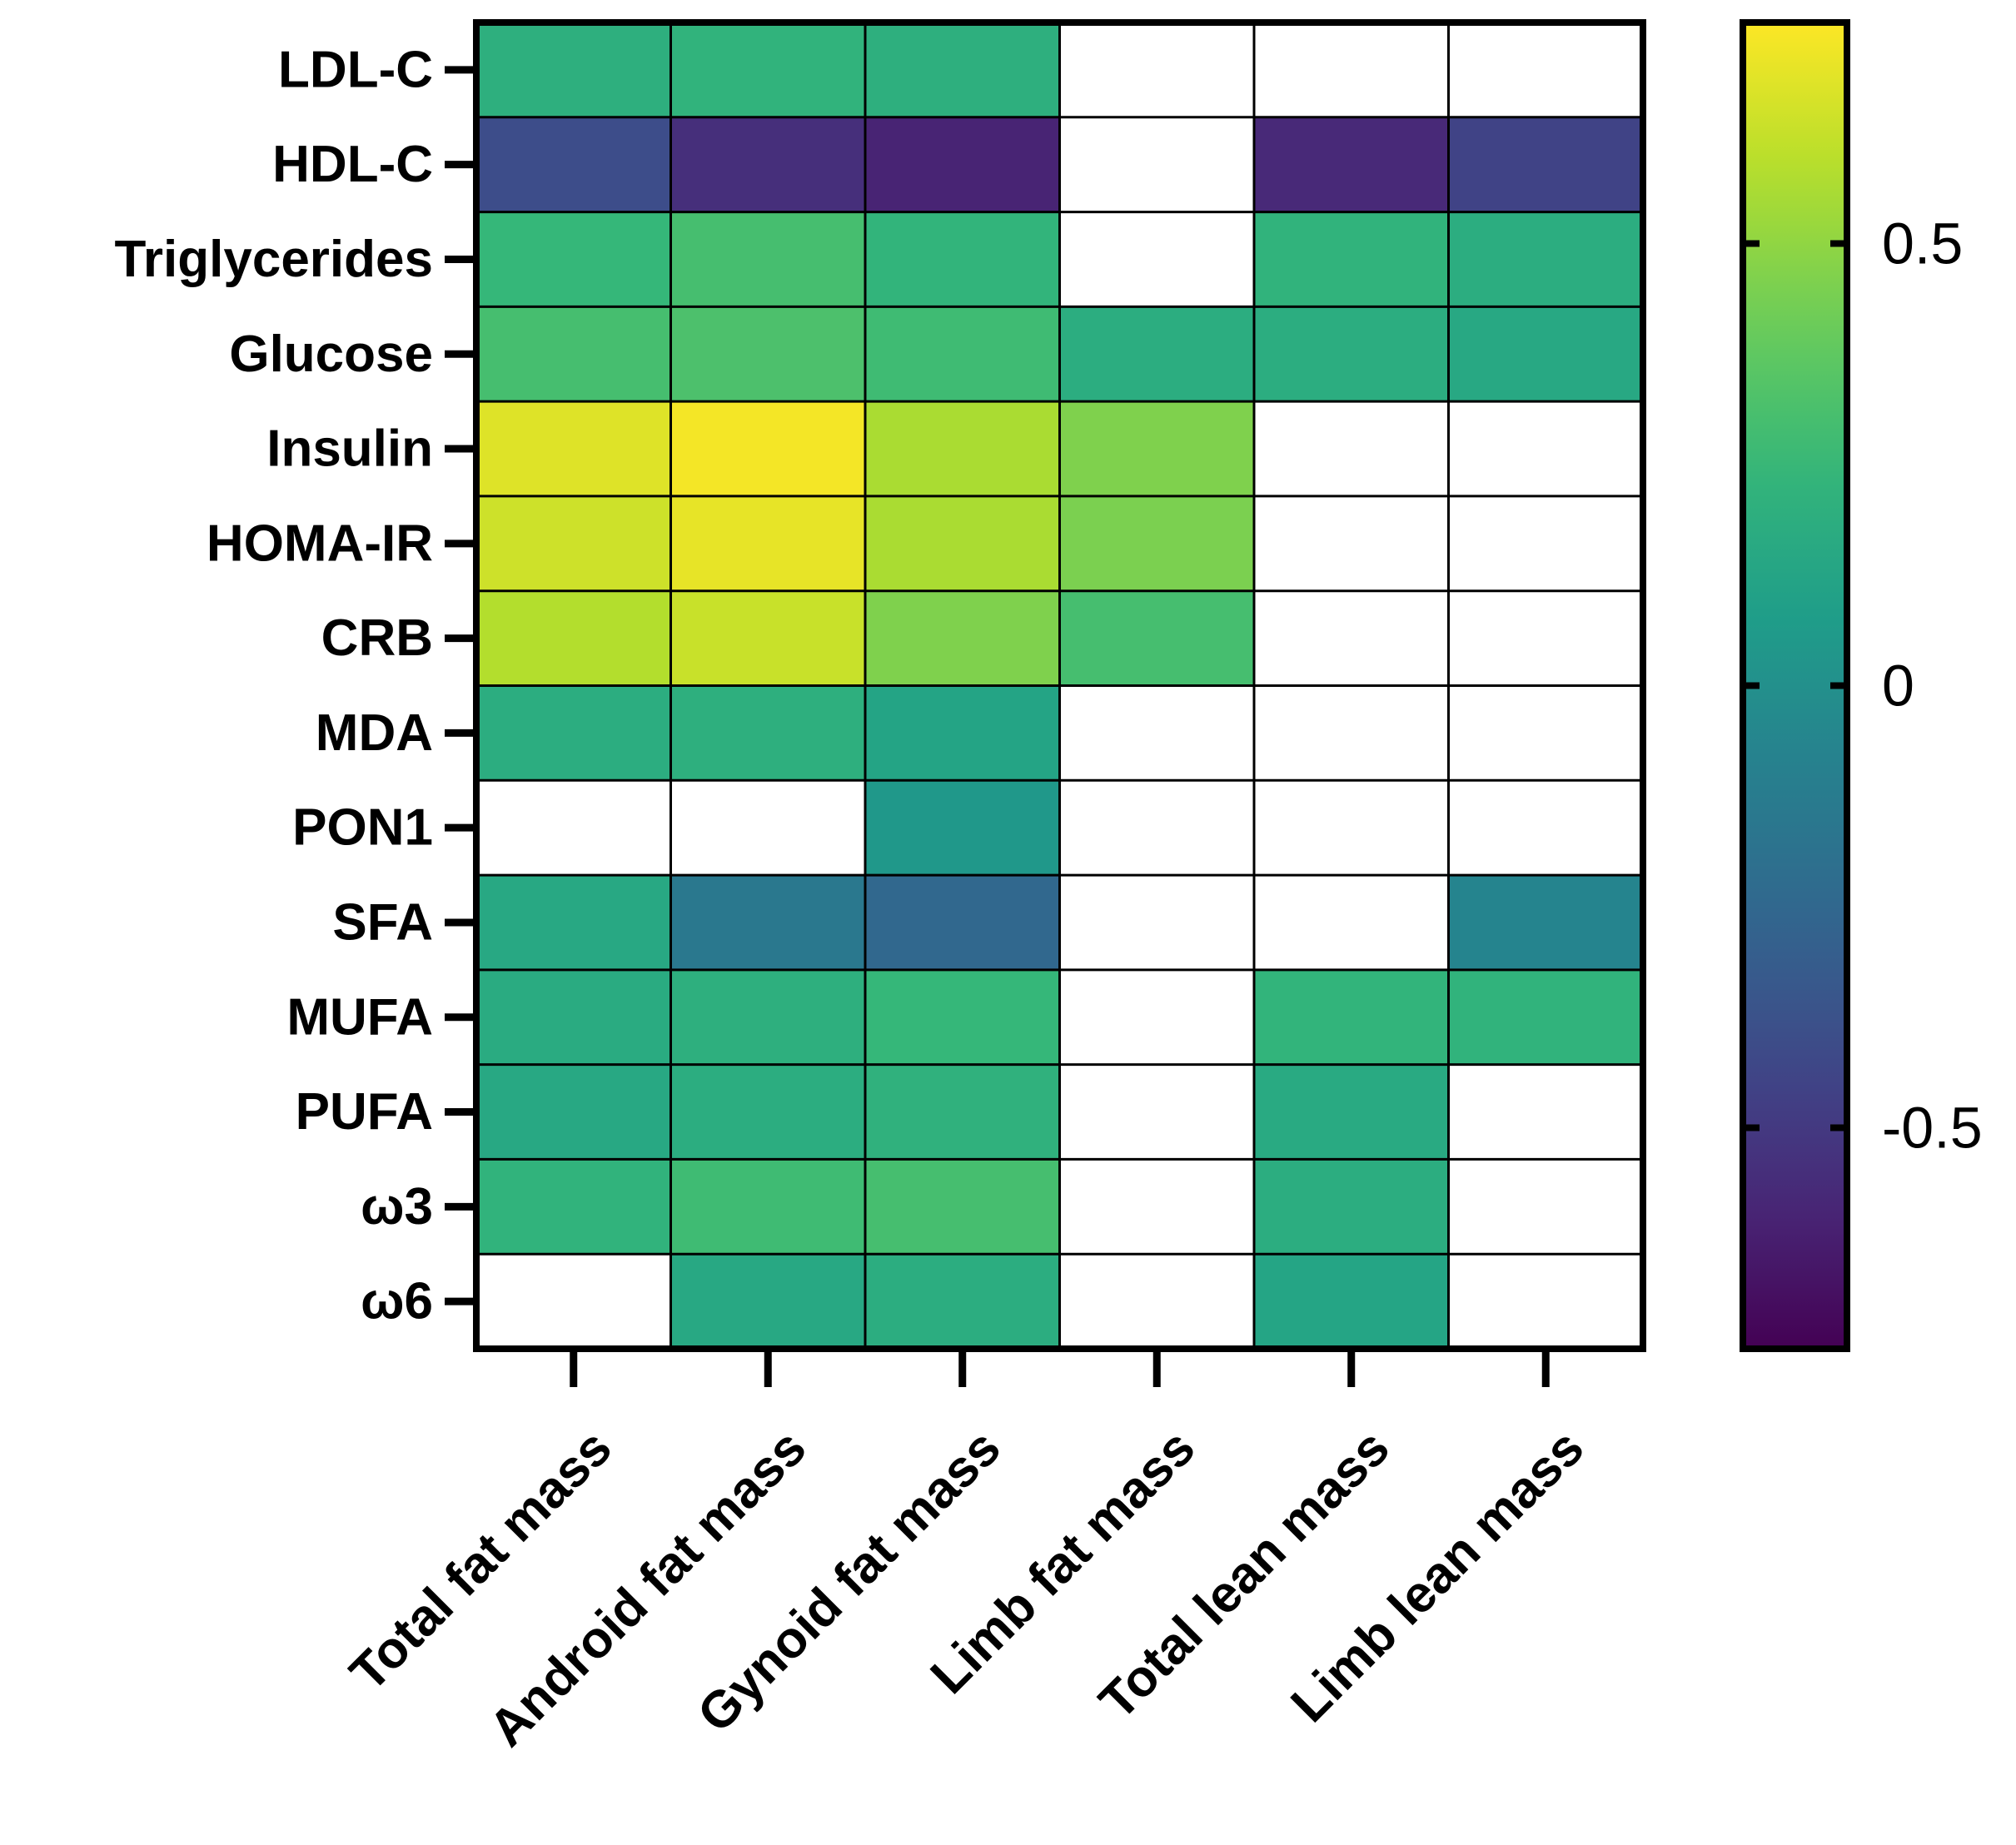 The height and width of the screenshot is (1845, 2016). Describe the element at coordinates (1157, 638) in the screenshot. I see `cell-crb-limb-fat-mass` at that location.